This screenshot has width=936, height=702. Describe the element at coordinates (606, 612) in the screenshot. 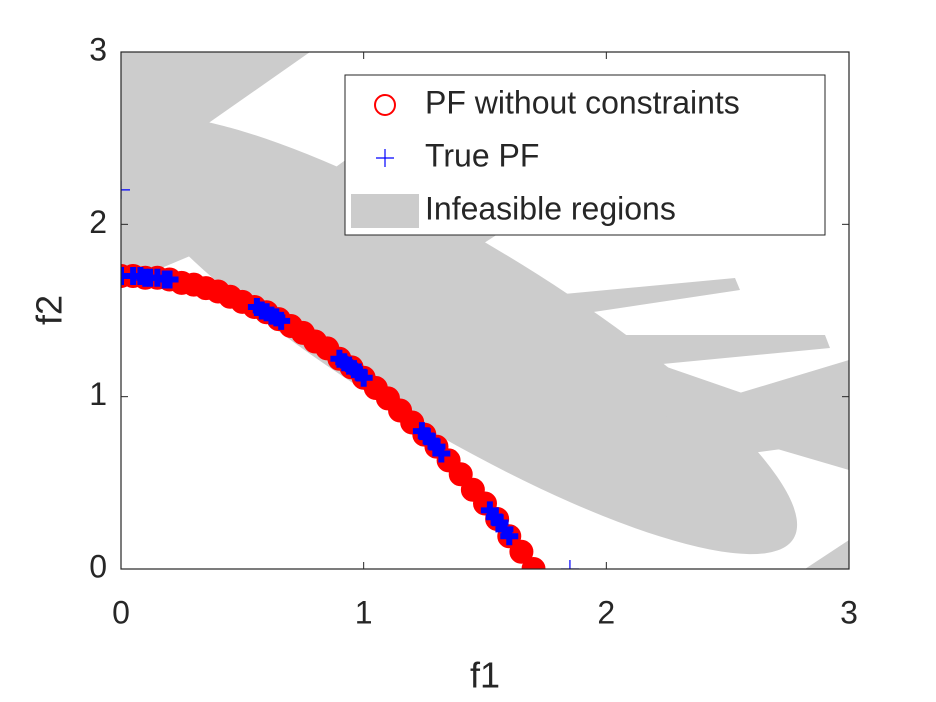

I see `x-tick-label: 2` at that location.